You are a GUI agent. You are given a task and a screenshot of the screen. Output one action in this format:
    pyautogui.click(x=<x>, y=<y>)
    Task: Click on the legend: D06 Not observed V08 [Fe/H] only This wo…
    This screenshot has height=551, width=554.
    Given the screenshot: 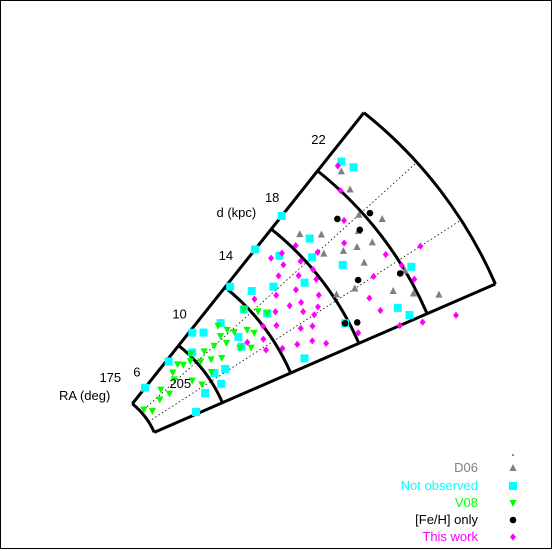 What is the action you would take?
    pyautogui.click(x=459, y=499)
    